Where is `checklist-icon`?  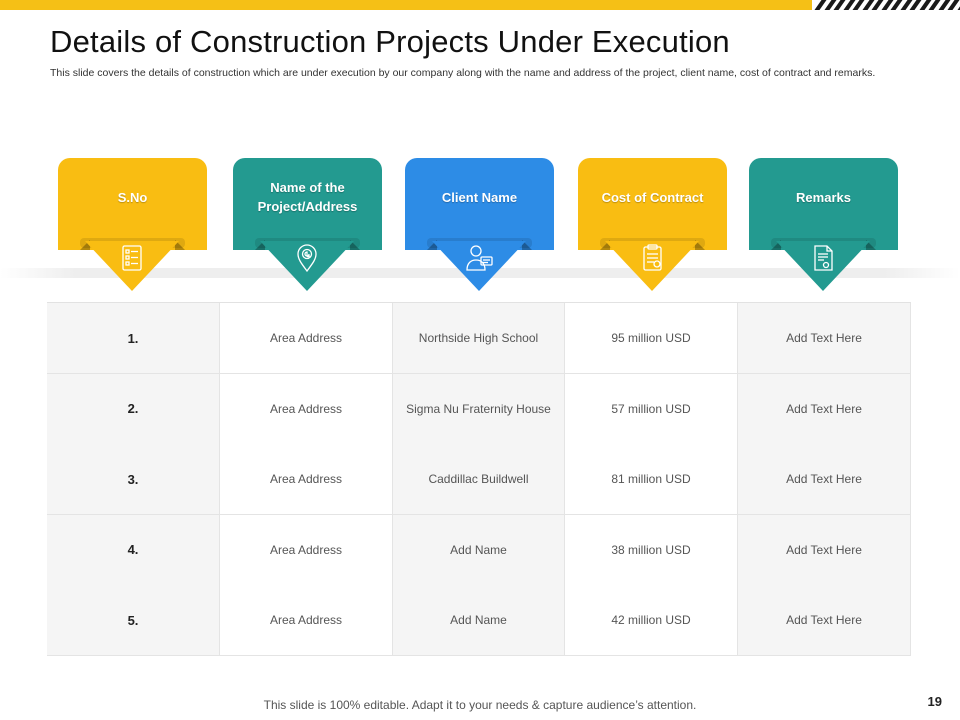
checklist-icon is located at coordinates (132, 258).